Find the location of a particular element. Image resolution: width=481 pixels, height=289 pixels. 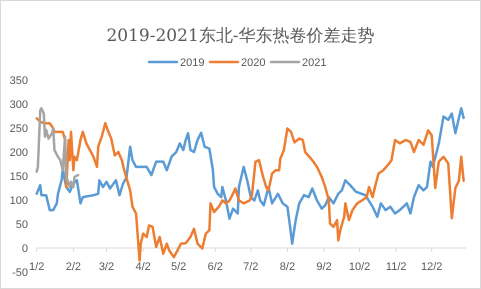

x-tick-label: 7/2 is located at coordinates (250, 267).